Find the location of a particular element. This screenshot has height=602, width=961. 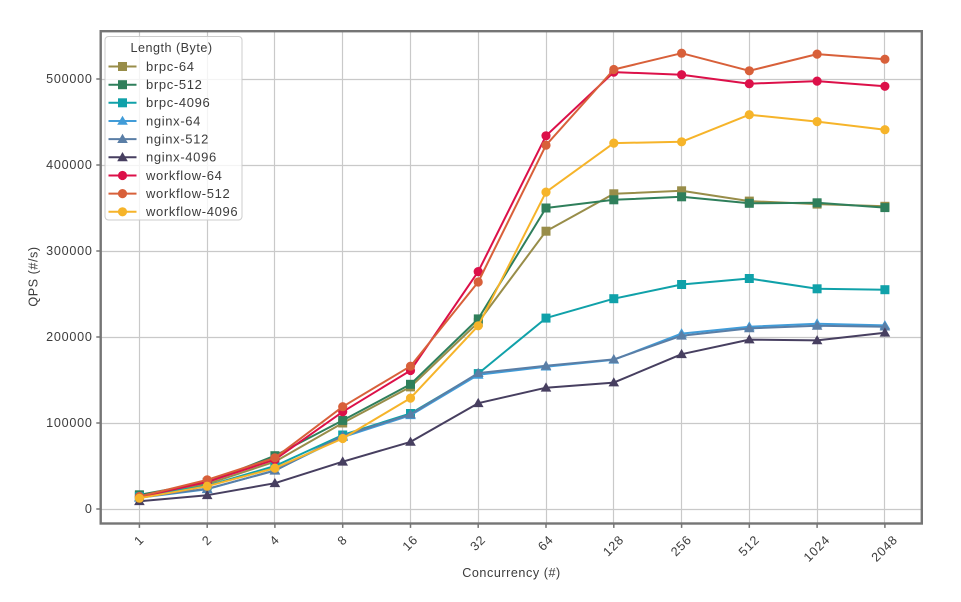

svg-text: nginx-512 is located at coordinates (177, 138).